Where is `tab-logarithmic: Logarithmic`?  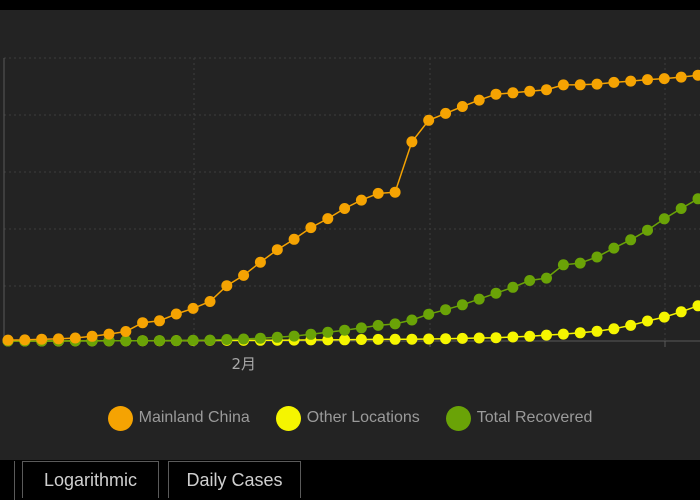
tab-logarithmic: Logarithmic is located at coordinates (90, 479).